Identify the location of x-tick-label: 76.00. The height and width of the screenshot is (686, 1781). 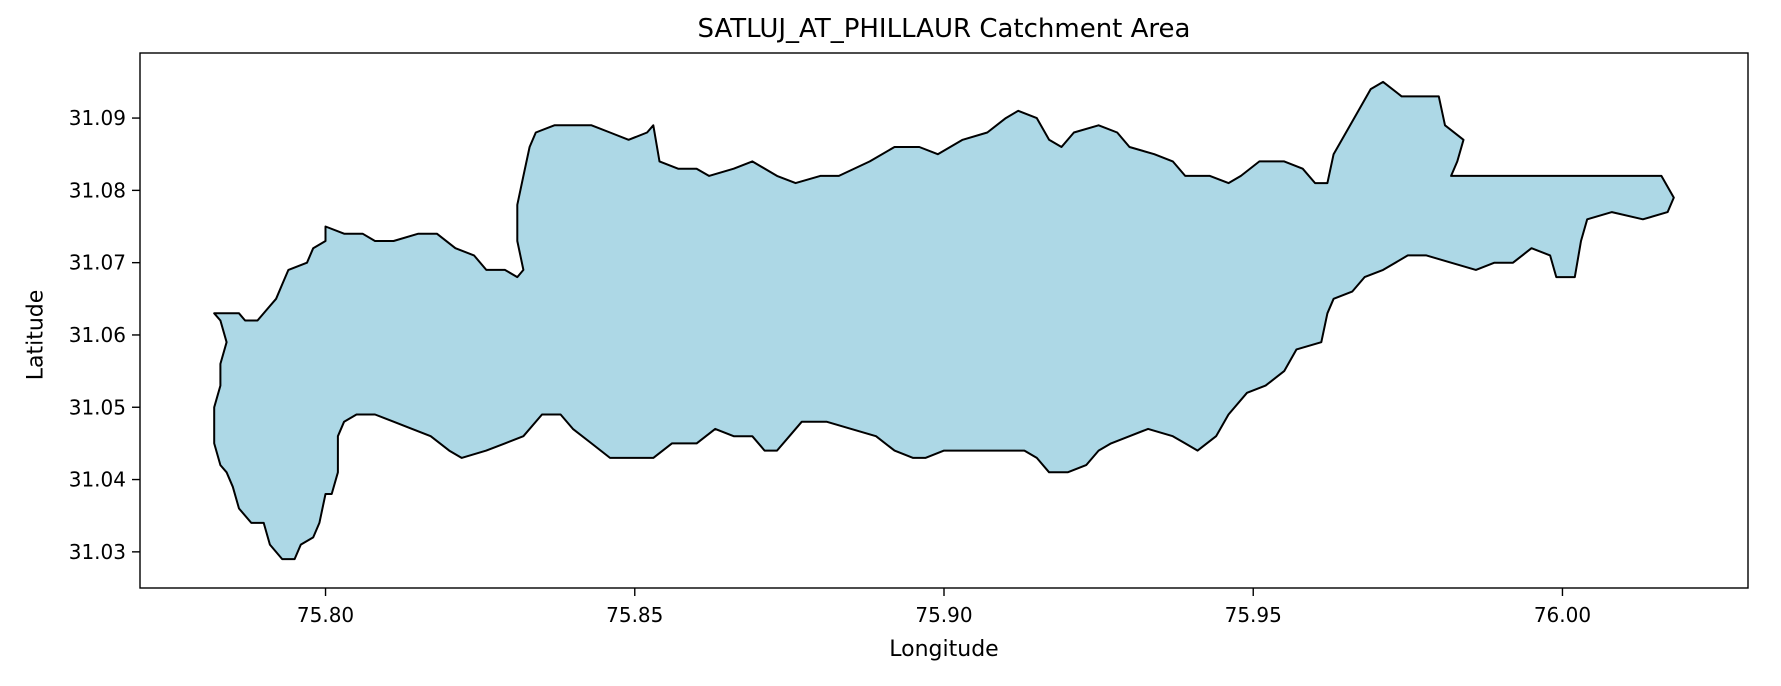
(1562, 615).